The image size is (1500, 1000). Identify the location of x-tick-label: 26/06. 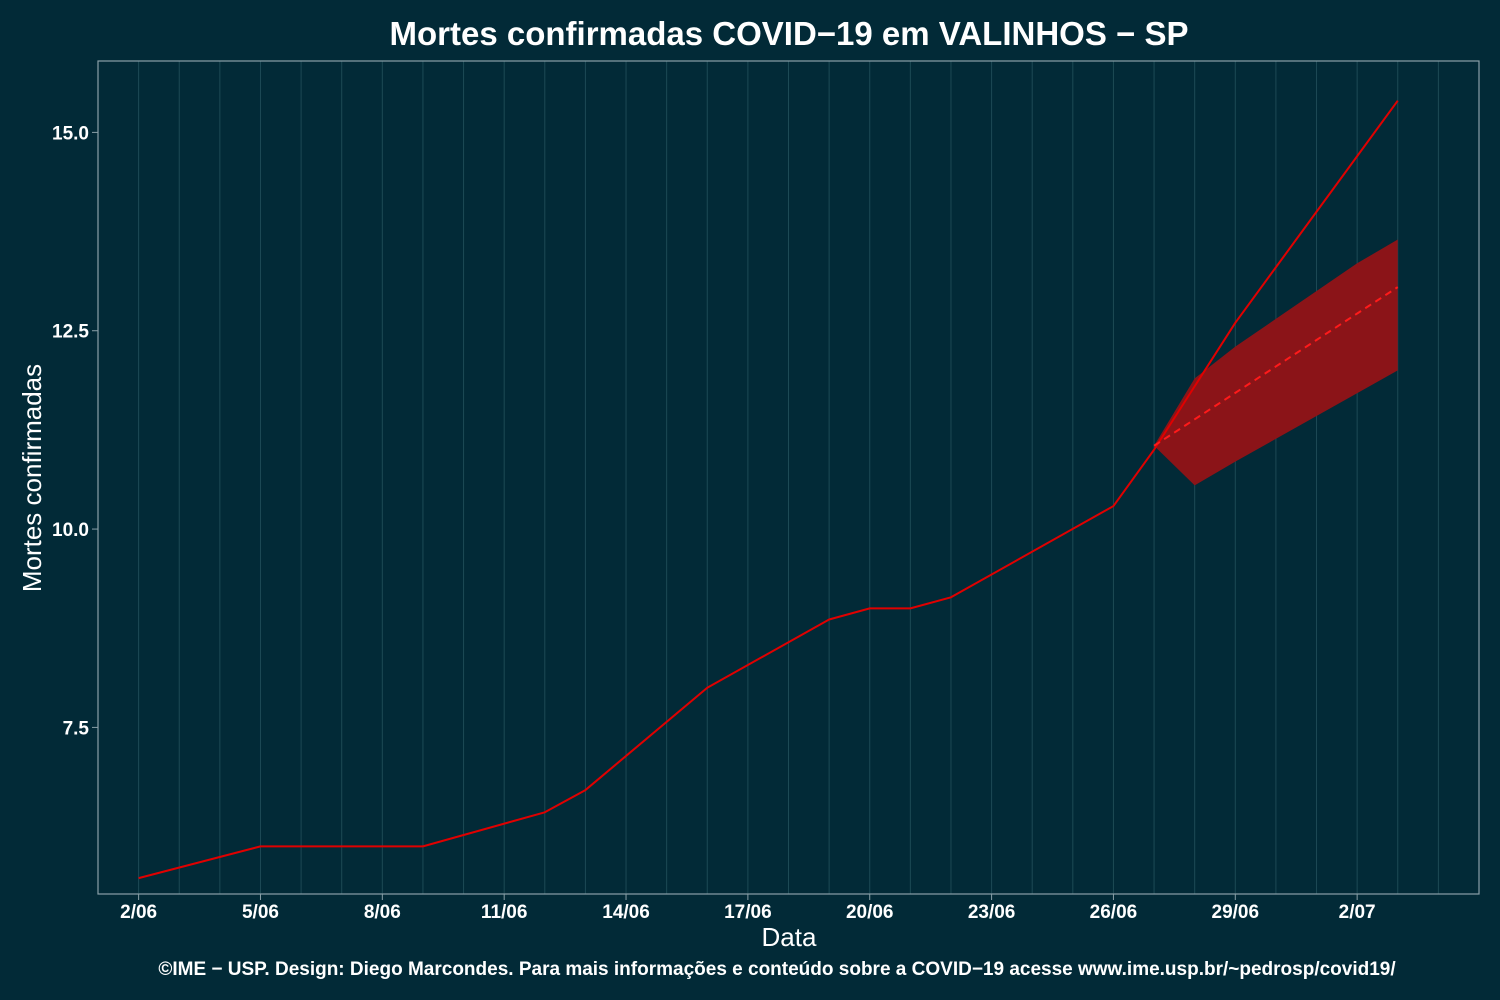
(1114, 912).